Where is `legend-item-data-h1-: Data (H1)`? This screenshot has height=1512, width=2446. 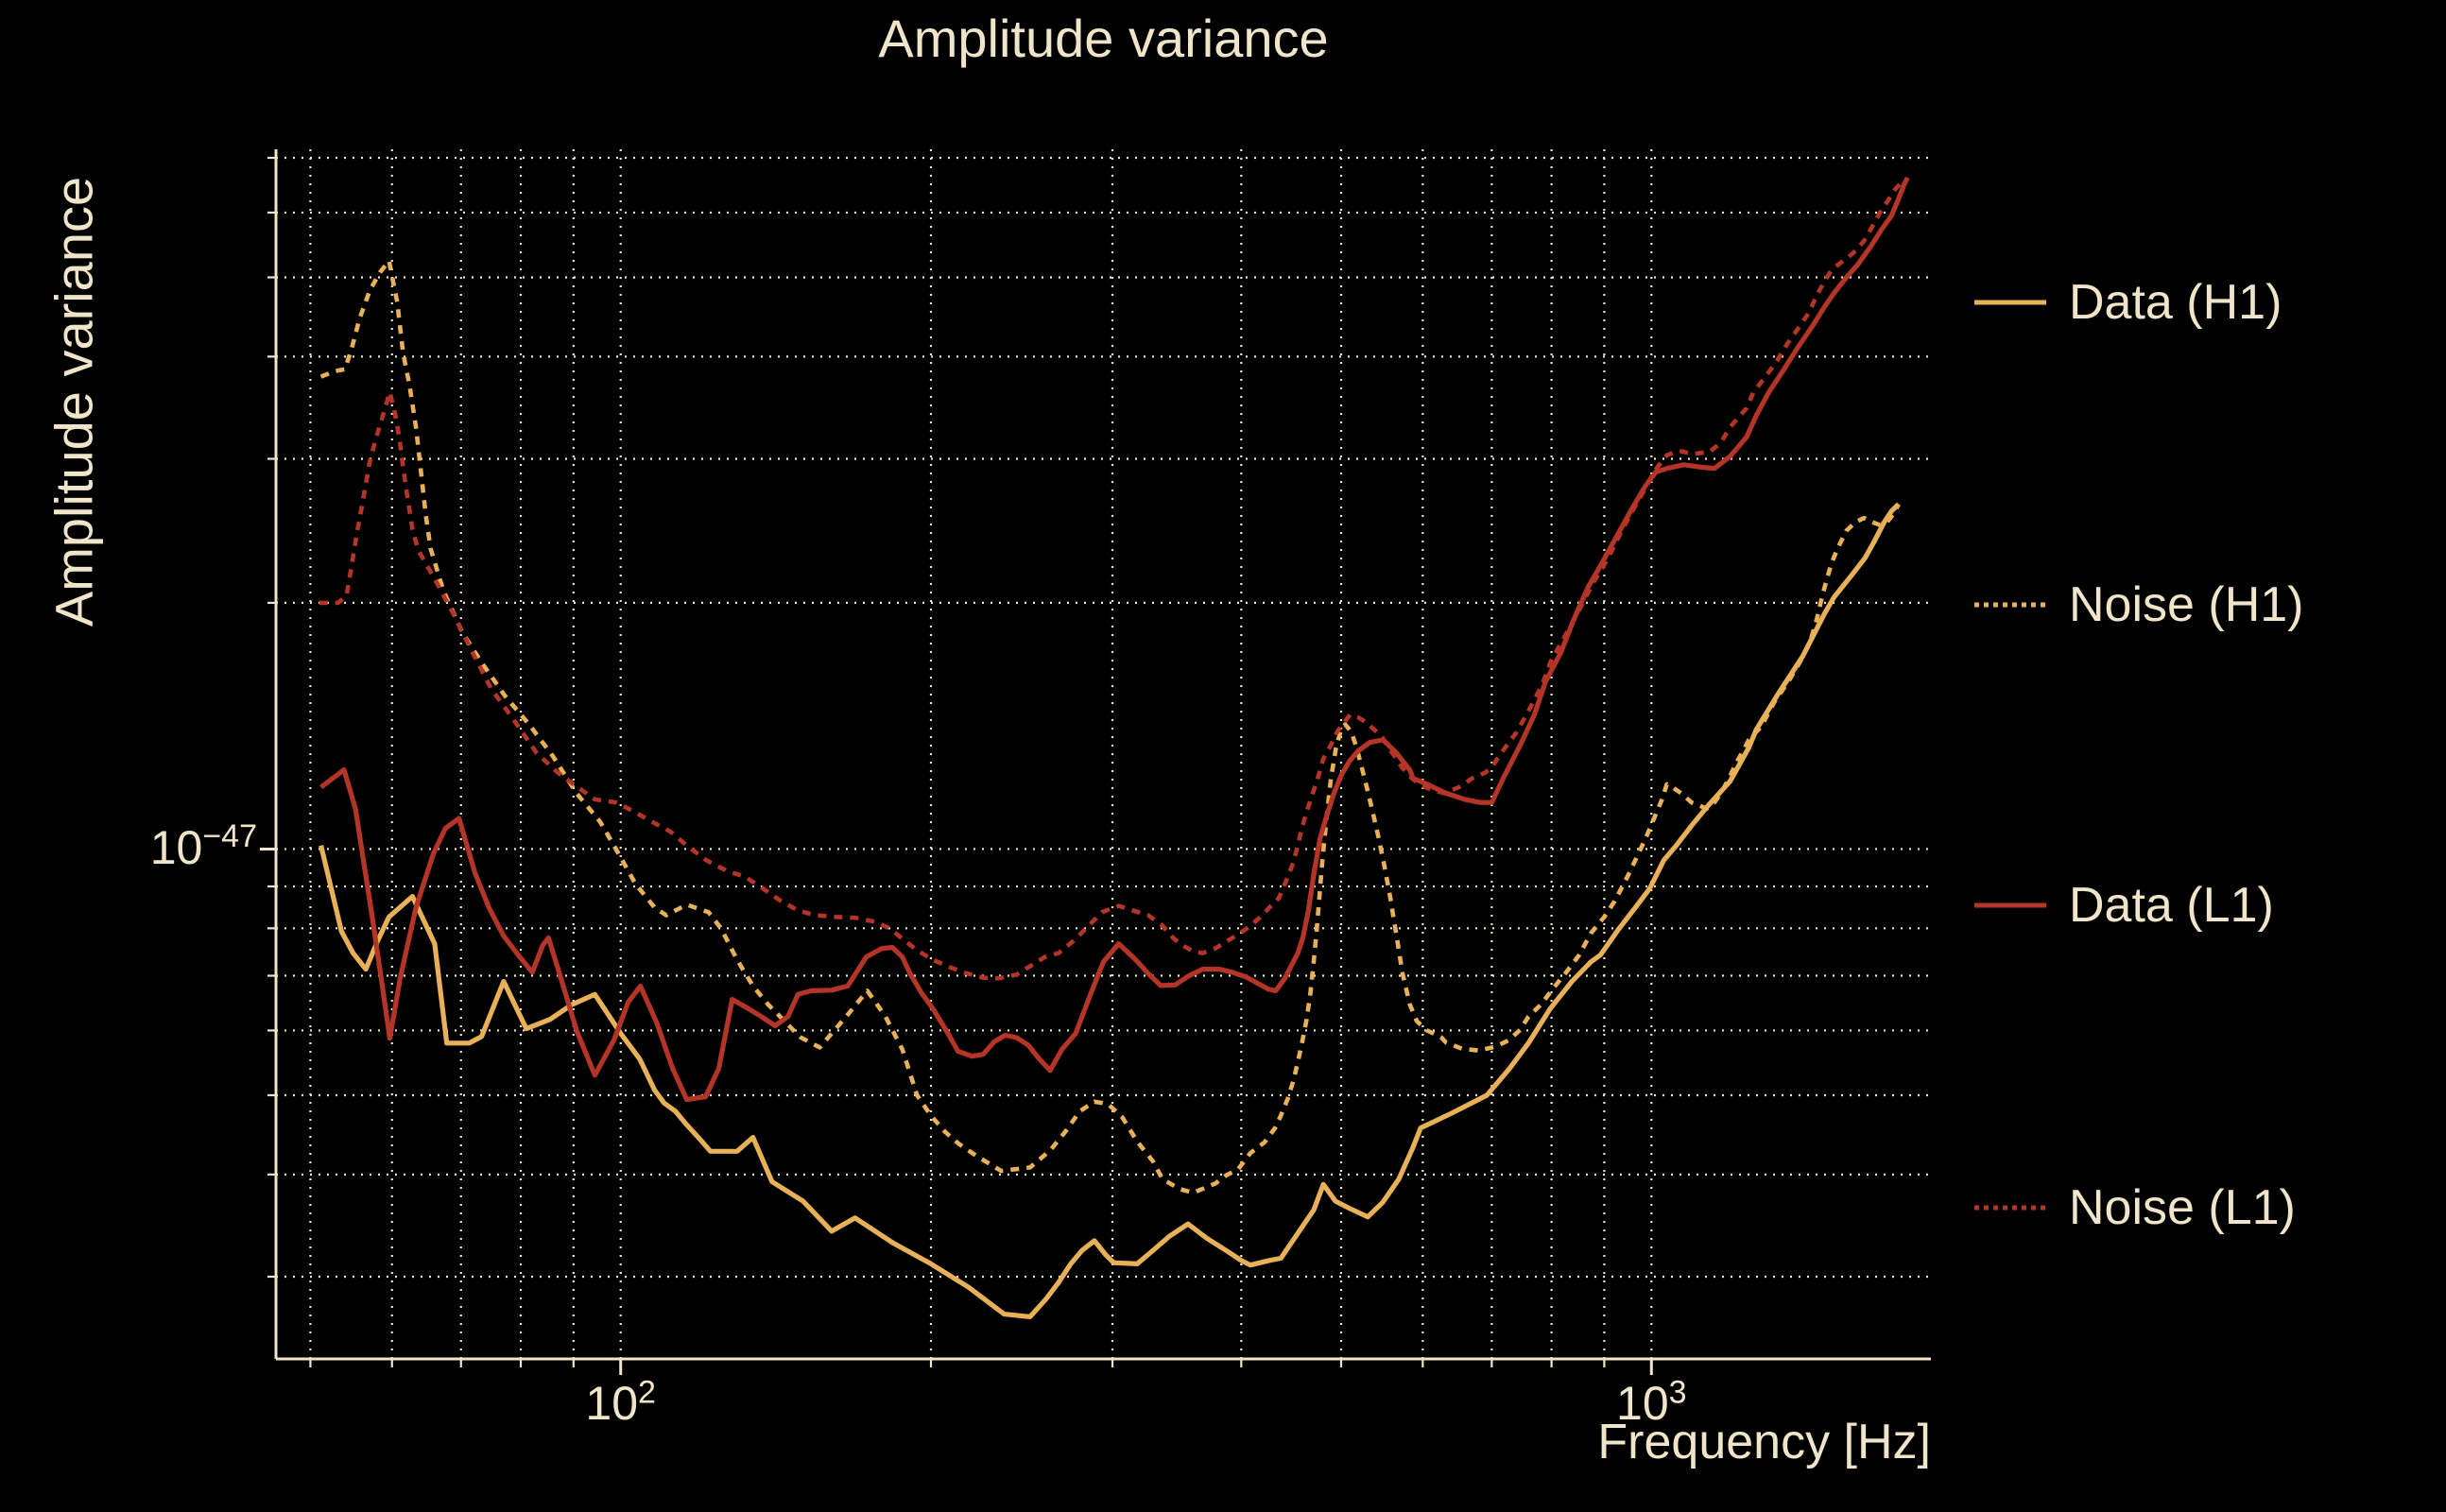 legend-item-data-h1-: Data (H1) is located at coordinates (2127, 302).